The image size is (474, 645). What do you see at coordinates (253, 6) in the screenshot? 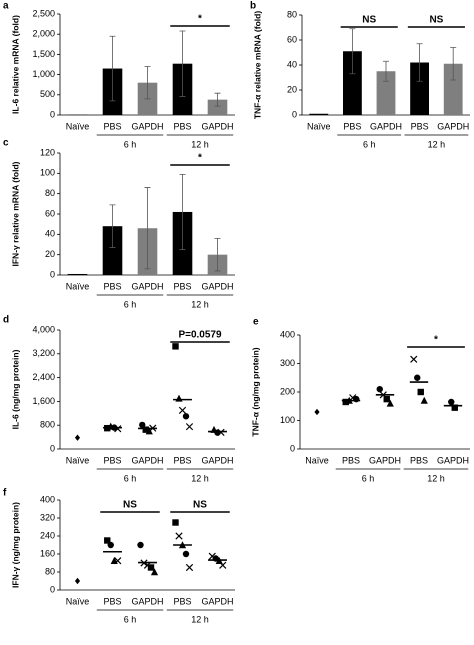
I see `panel-label: b` at bounding box center [253, 6].